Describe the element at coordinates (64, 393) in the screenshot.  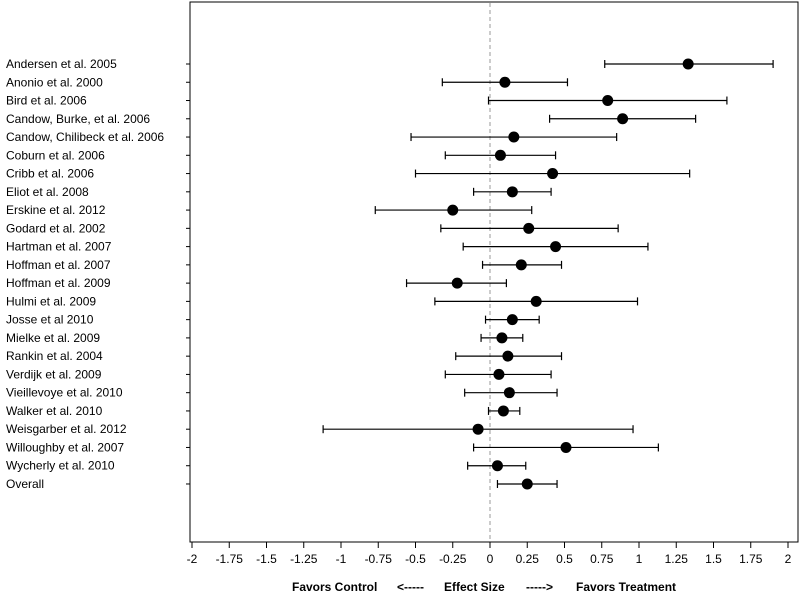
I see `study-label: Vieillevoye et al. 2010` at that location.